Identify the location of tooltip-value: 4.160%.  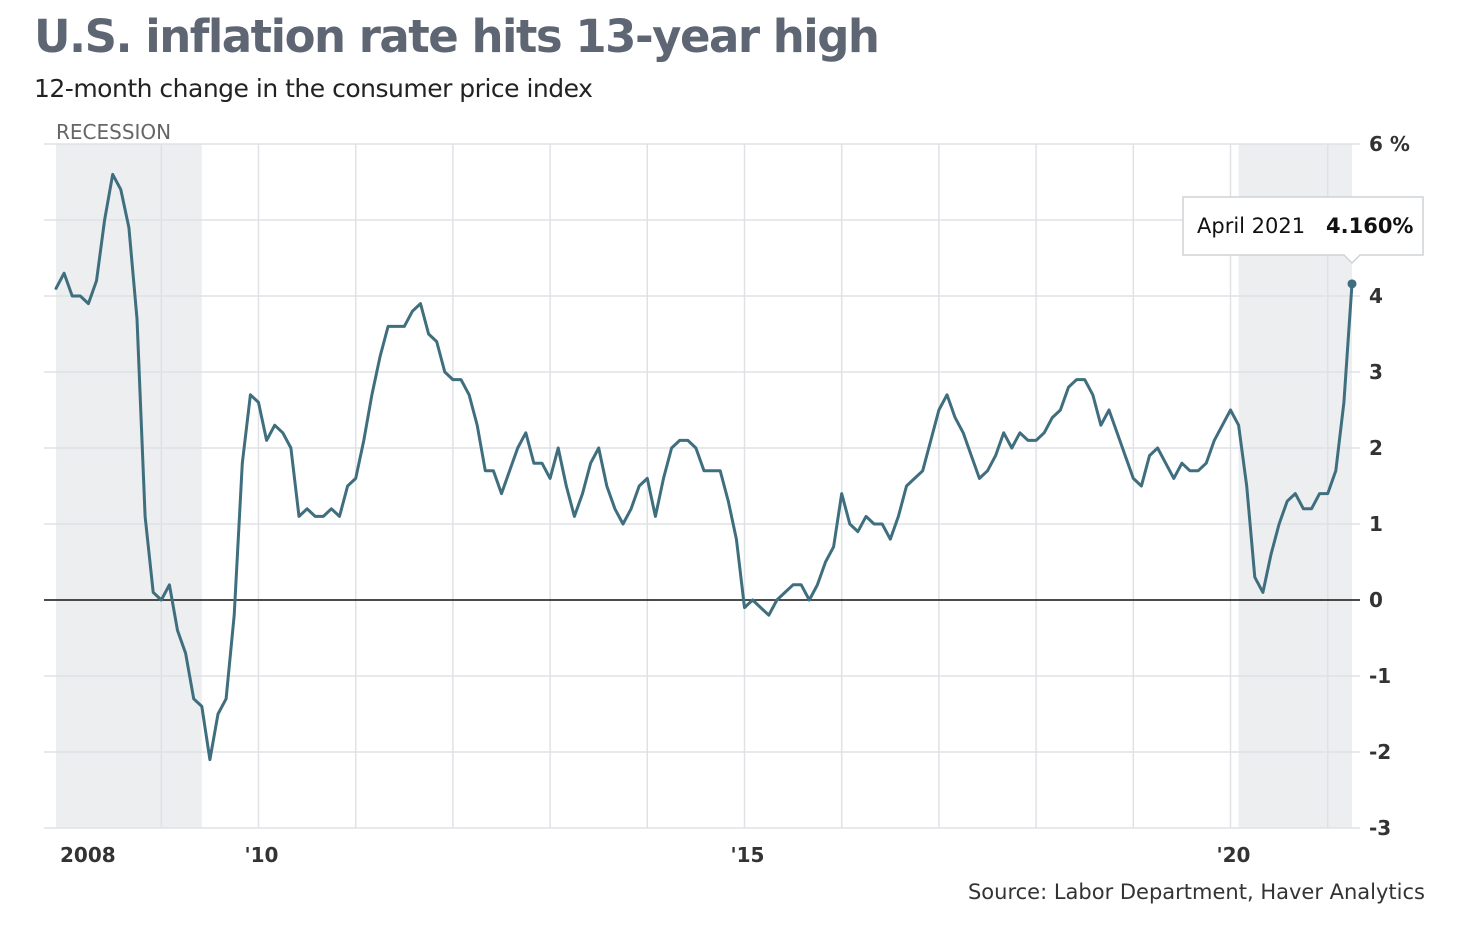
(1369, 226).